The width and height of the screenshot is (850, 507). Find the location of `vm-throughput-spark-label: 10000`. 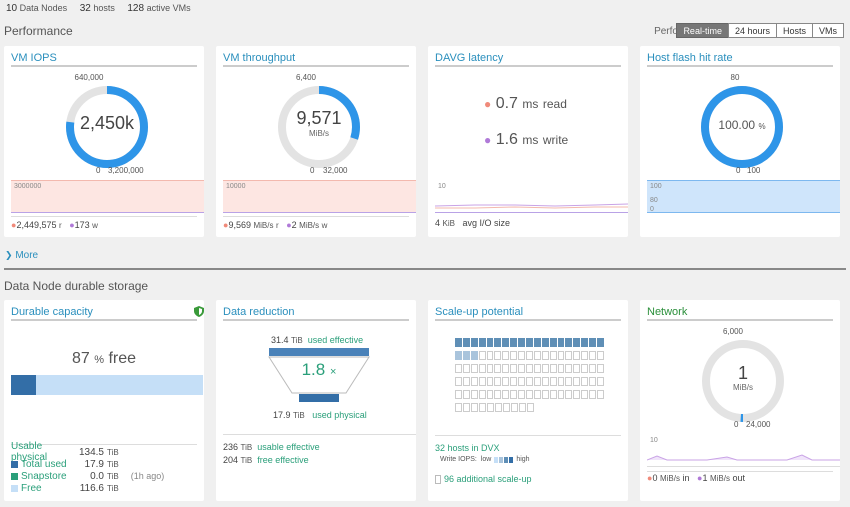

vm-throughput-spark-label: 10000 is located at coordinates (236, 186).